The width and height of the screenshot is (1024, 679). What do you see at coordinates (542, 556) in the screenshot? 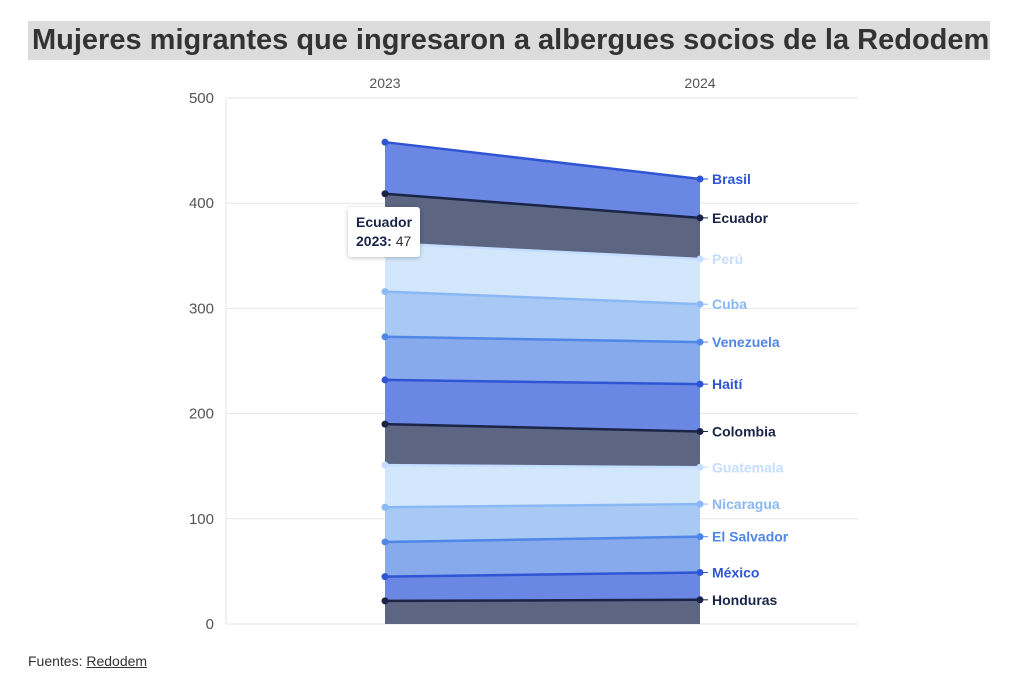
I see `area-el salvador` at bounding box center [542, 556].